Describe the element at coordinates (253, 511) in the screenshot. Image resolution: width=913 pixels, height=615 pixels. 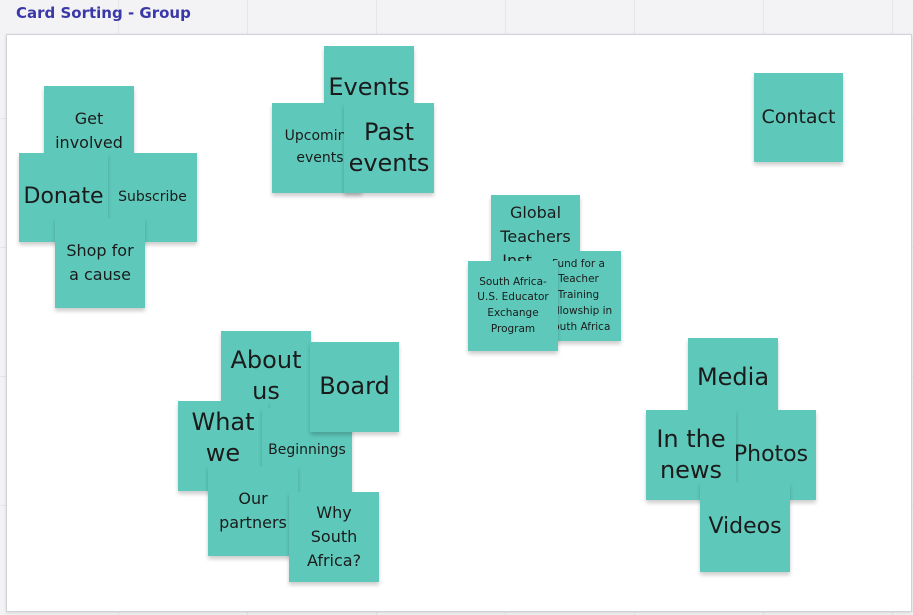
I see `sticky-note-our-partners: Our partners` at that location.